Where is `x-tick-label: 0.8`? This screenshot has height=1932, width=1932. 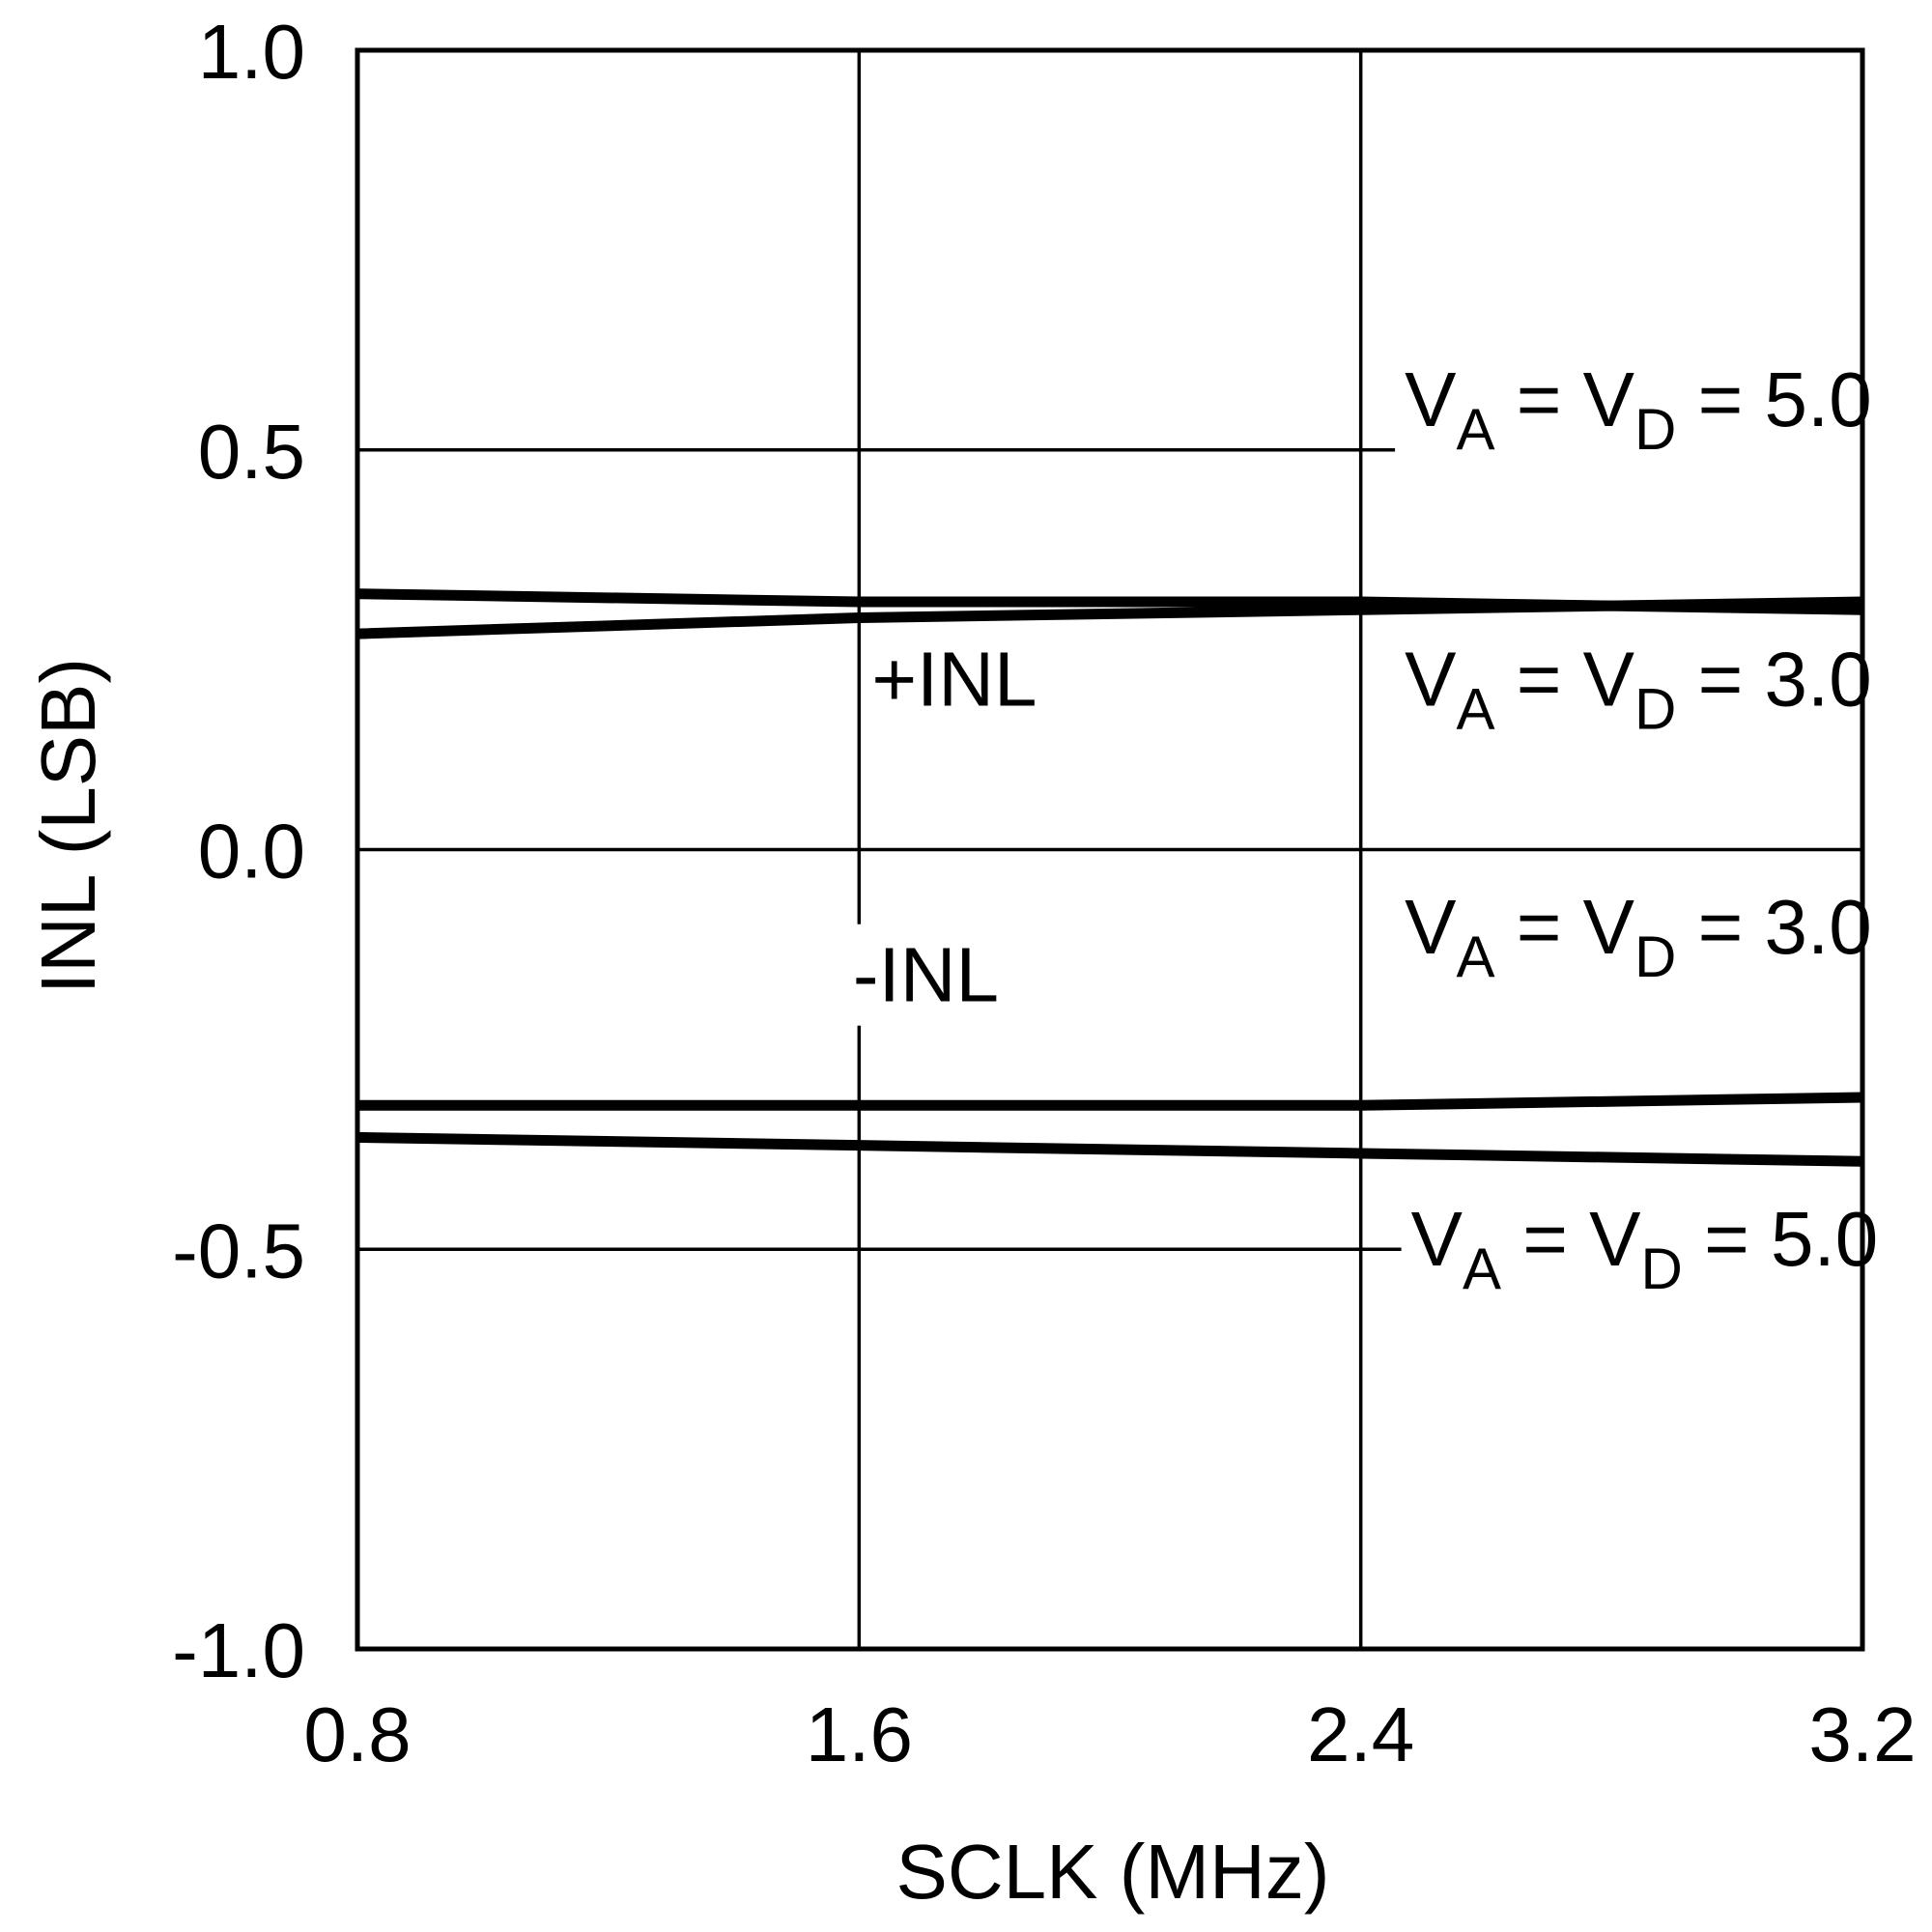
x-tick-label: 0.8 is located at coordinates (357, 1734).